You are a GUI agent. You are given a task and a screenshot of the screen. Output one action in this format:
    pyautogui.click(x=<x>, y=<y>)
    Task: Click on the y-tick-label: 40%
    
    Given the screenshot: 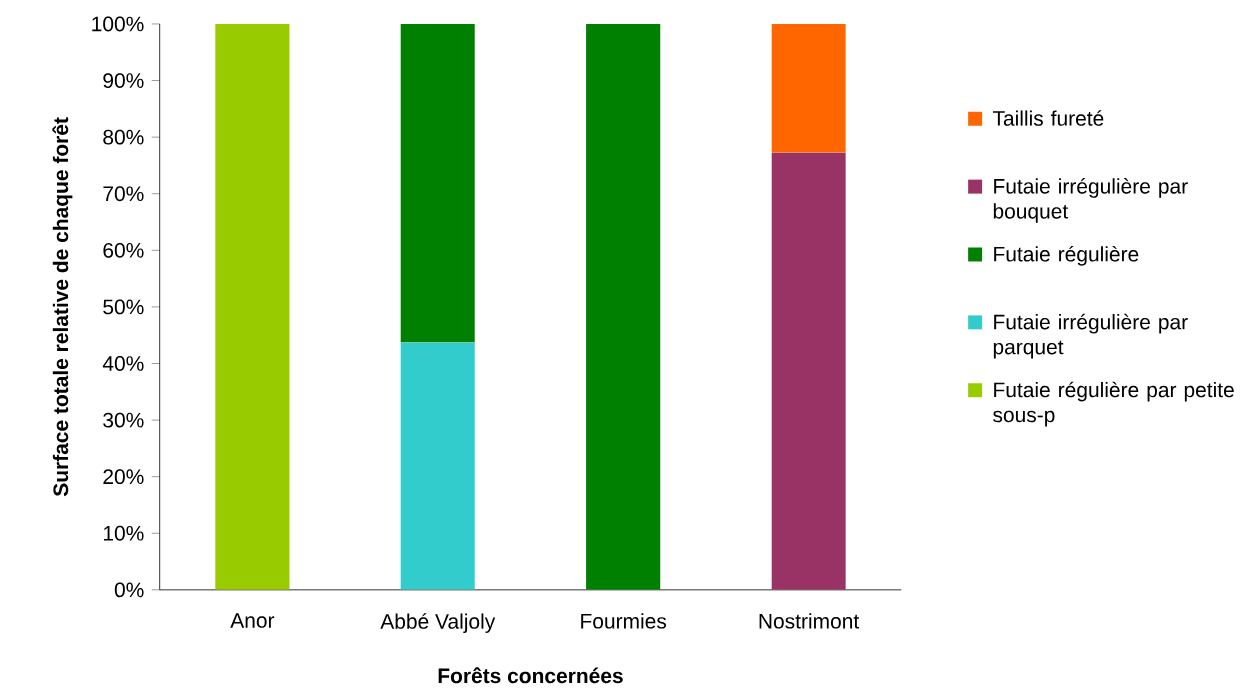 What is the action you would take?
    pyautogui.click(x=123, y=363)
    